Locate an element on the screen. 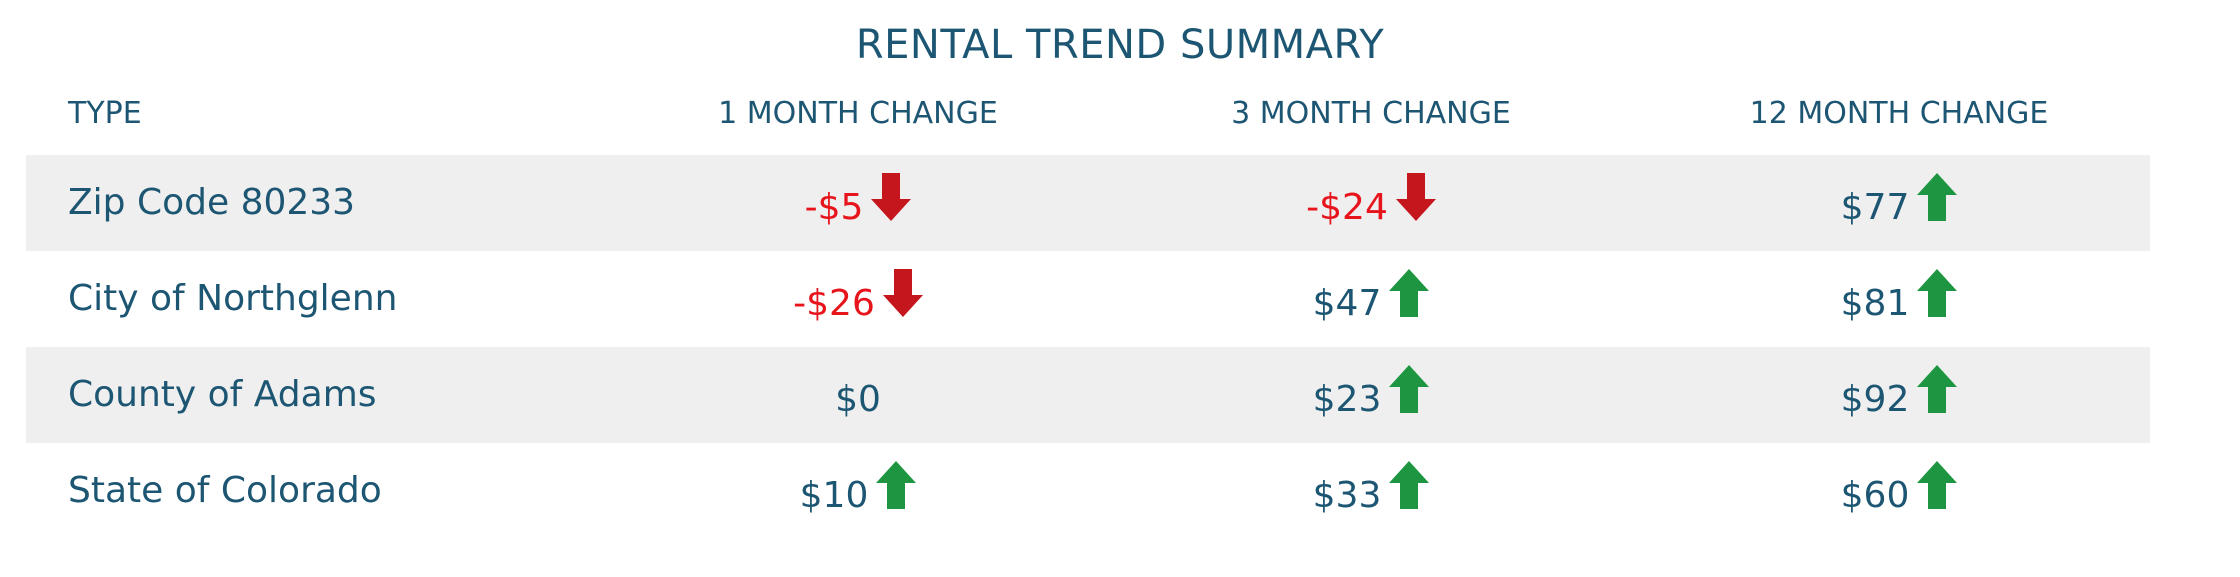 This screenshot has height=577, width=2240. change-value: -$26 is located at coordinates (834, 303).